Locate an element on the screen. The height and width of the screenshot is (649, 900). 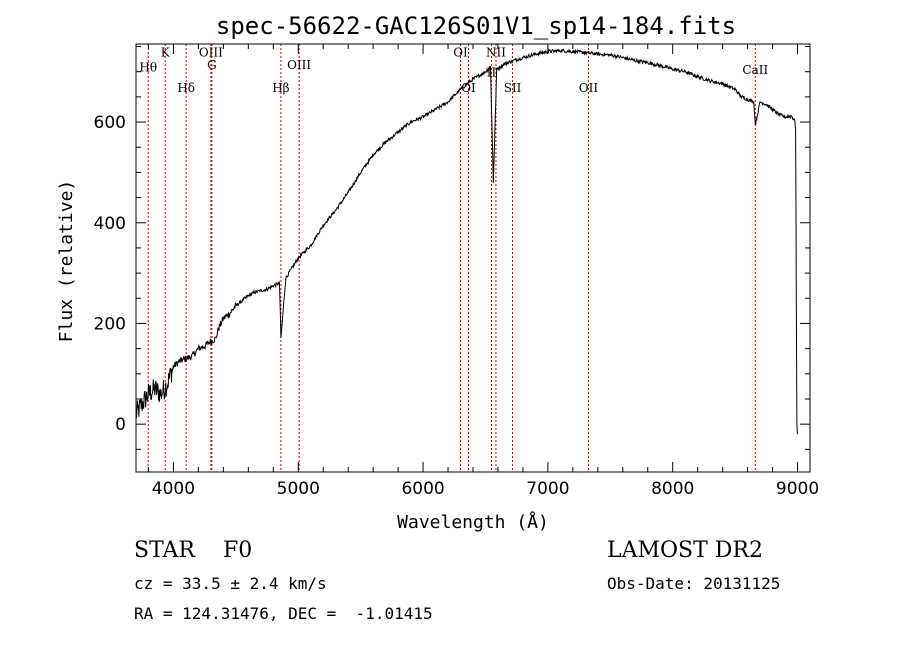
x-axis-label: Wavelength (Å) is located at coordinates (473, 522).